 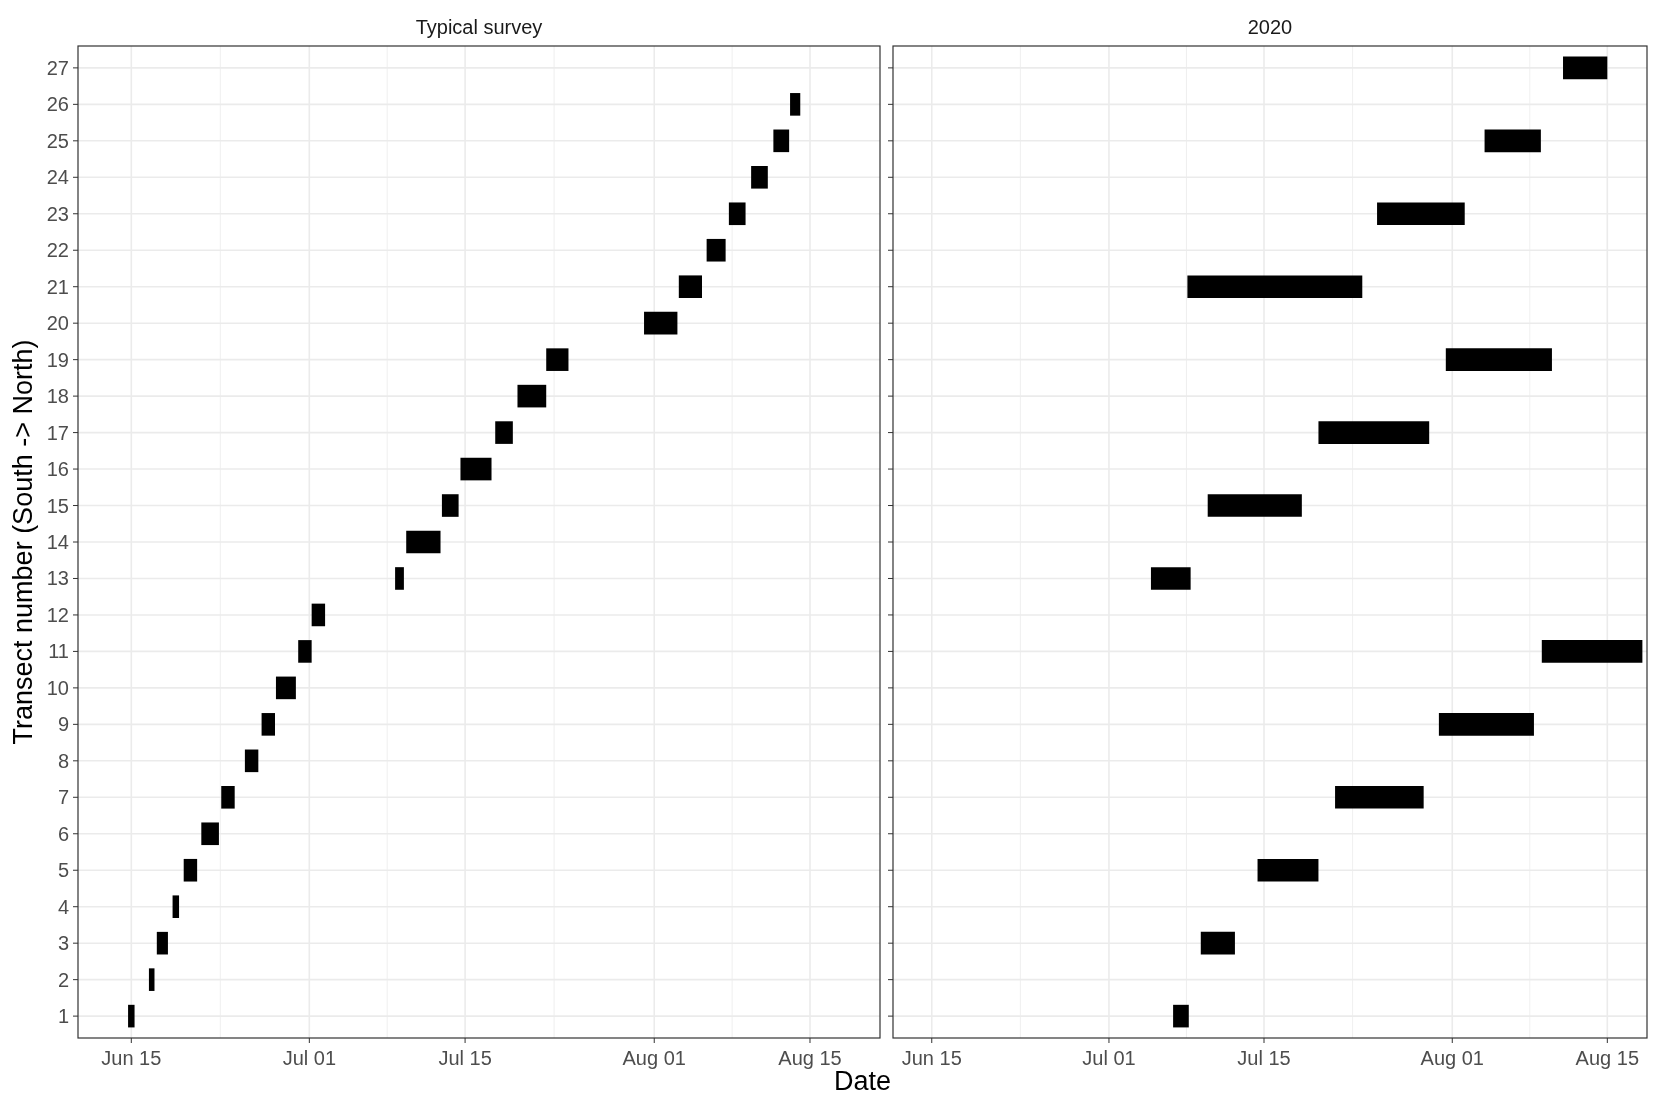 I want to click on y-tick-label: 12, so click(x=57, y=614).